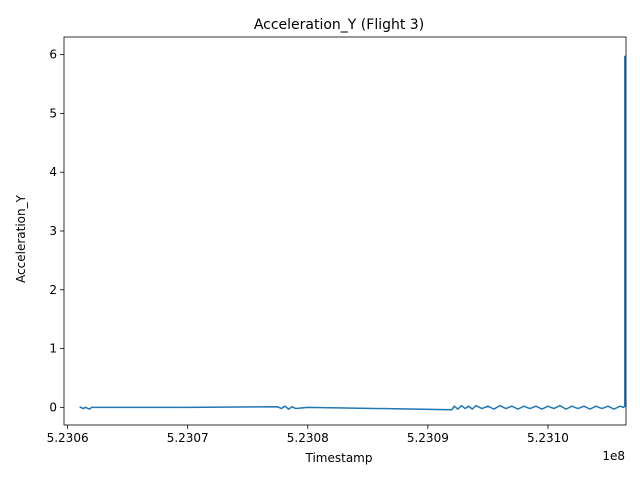 This screenshot has height=480, width=640. Describe the element at coordinates (53, 55) in the screenshot. I see `y-tick-label: 6` at that location.